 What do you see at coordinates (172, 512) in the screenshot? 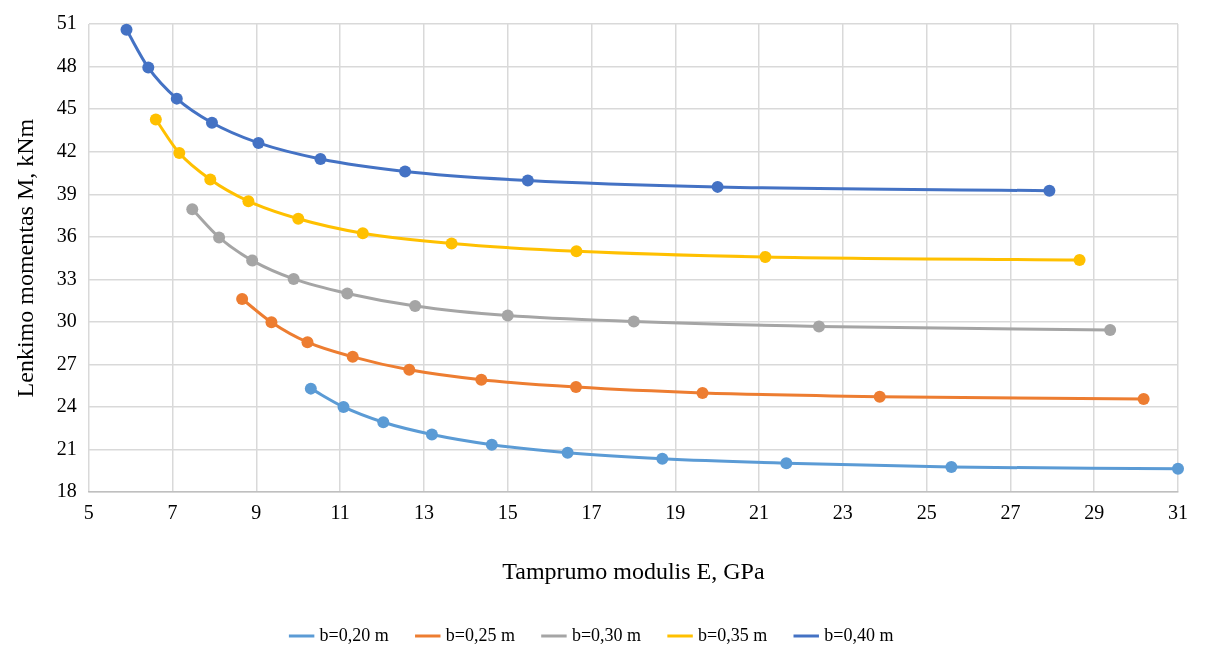
I see `x-tick-label: 7` at bounding box center [172, 512].